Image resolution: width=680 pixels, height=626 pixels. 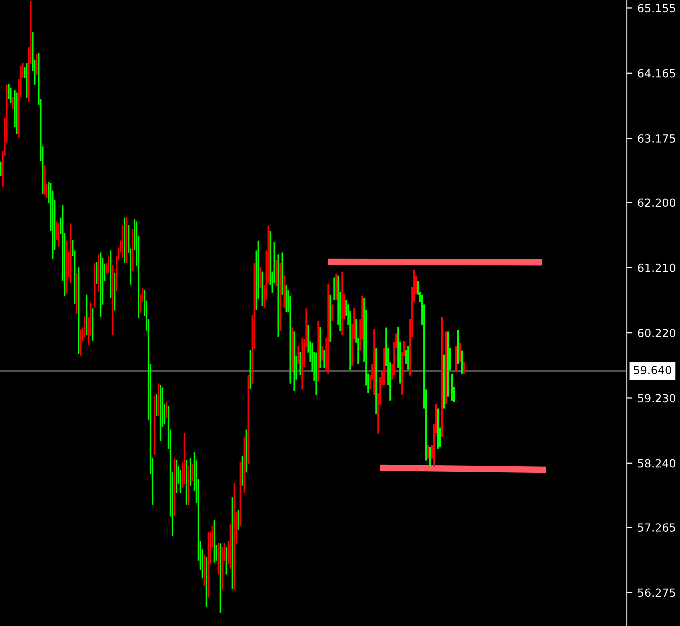 I want to click on y-tick-label: 62.200, so click(x=657, y=203).